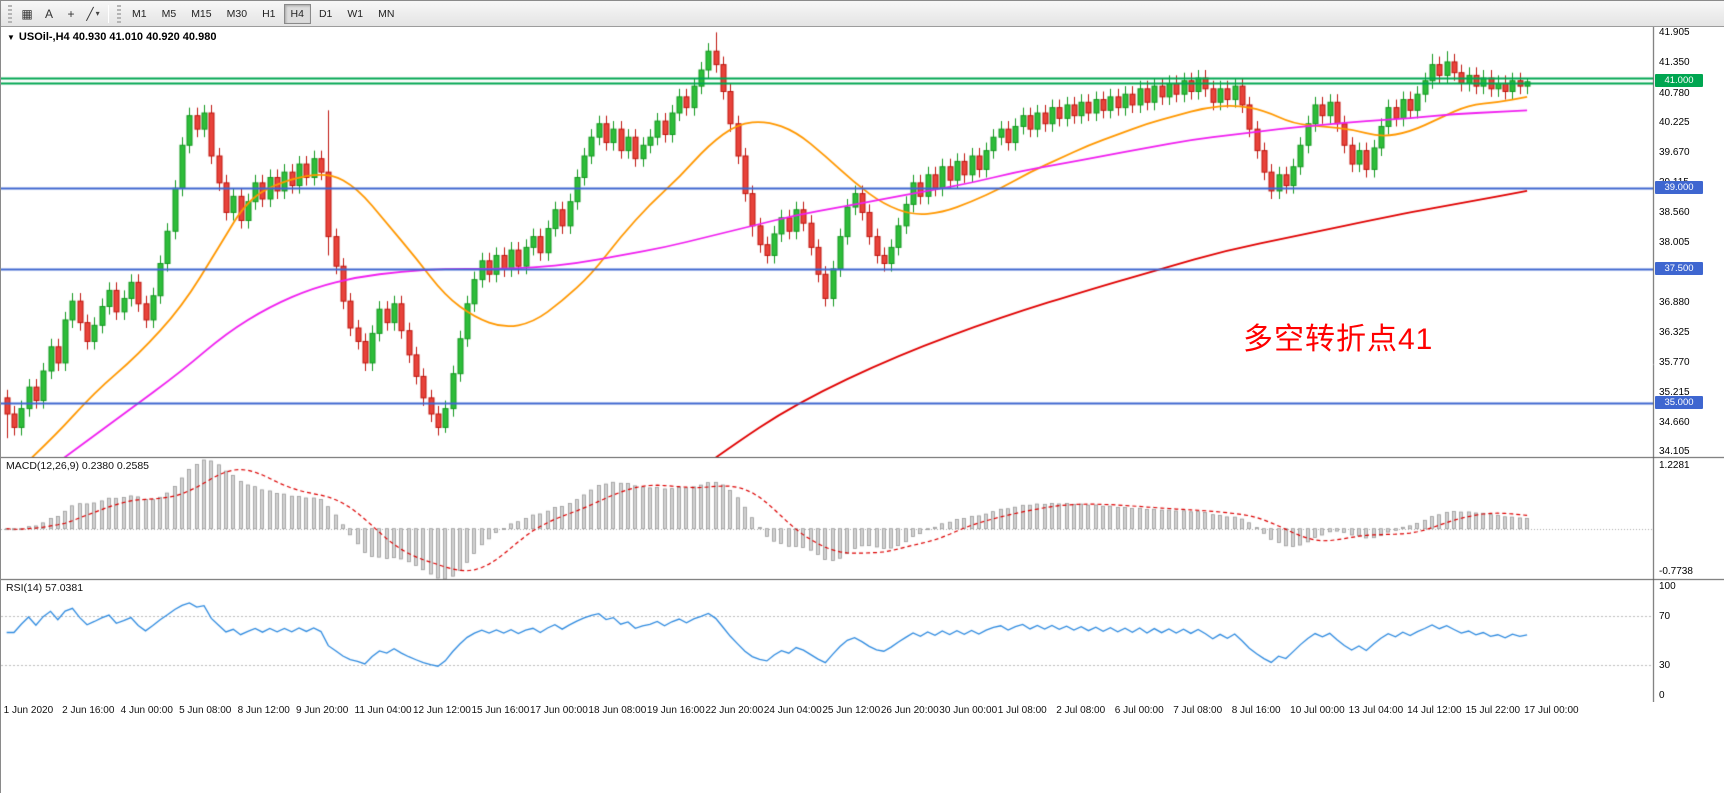 Image resolution: width=1724 pixels, height=793 pixels. Describe the element at coordinates (1665, 666) in the screenshot. I see `rsi-axis-label: 30` at that location.